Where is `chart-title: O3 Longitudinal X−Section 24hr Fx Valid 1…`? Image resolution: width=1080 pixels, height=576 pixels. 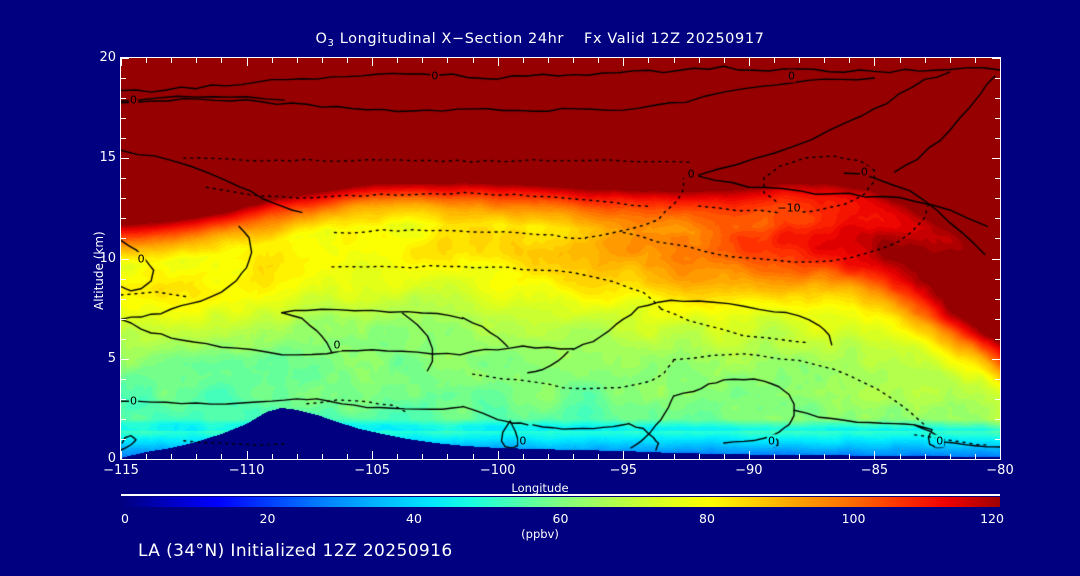 chart-title: O3 Longitudinal X−Section 24hr Fx Valid 1… is located at coordinates (540, 40).